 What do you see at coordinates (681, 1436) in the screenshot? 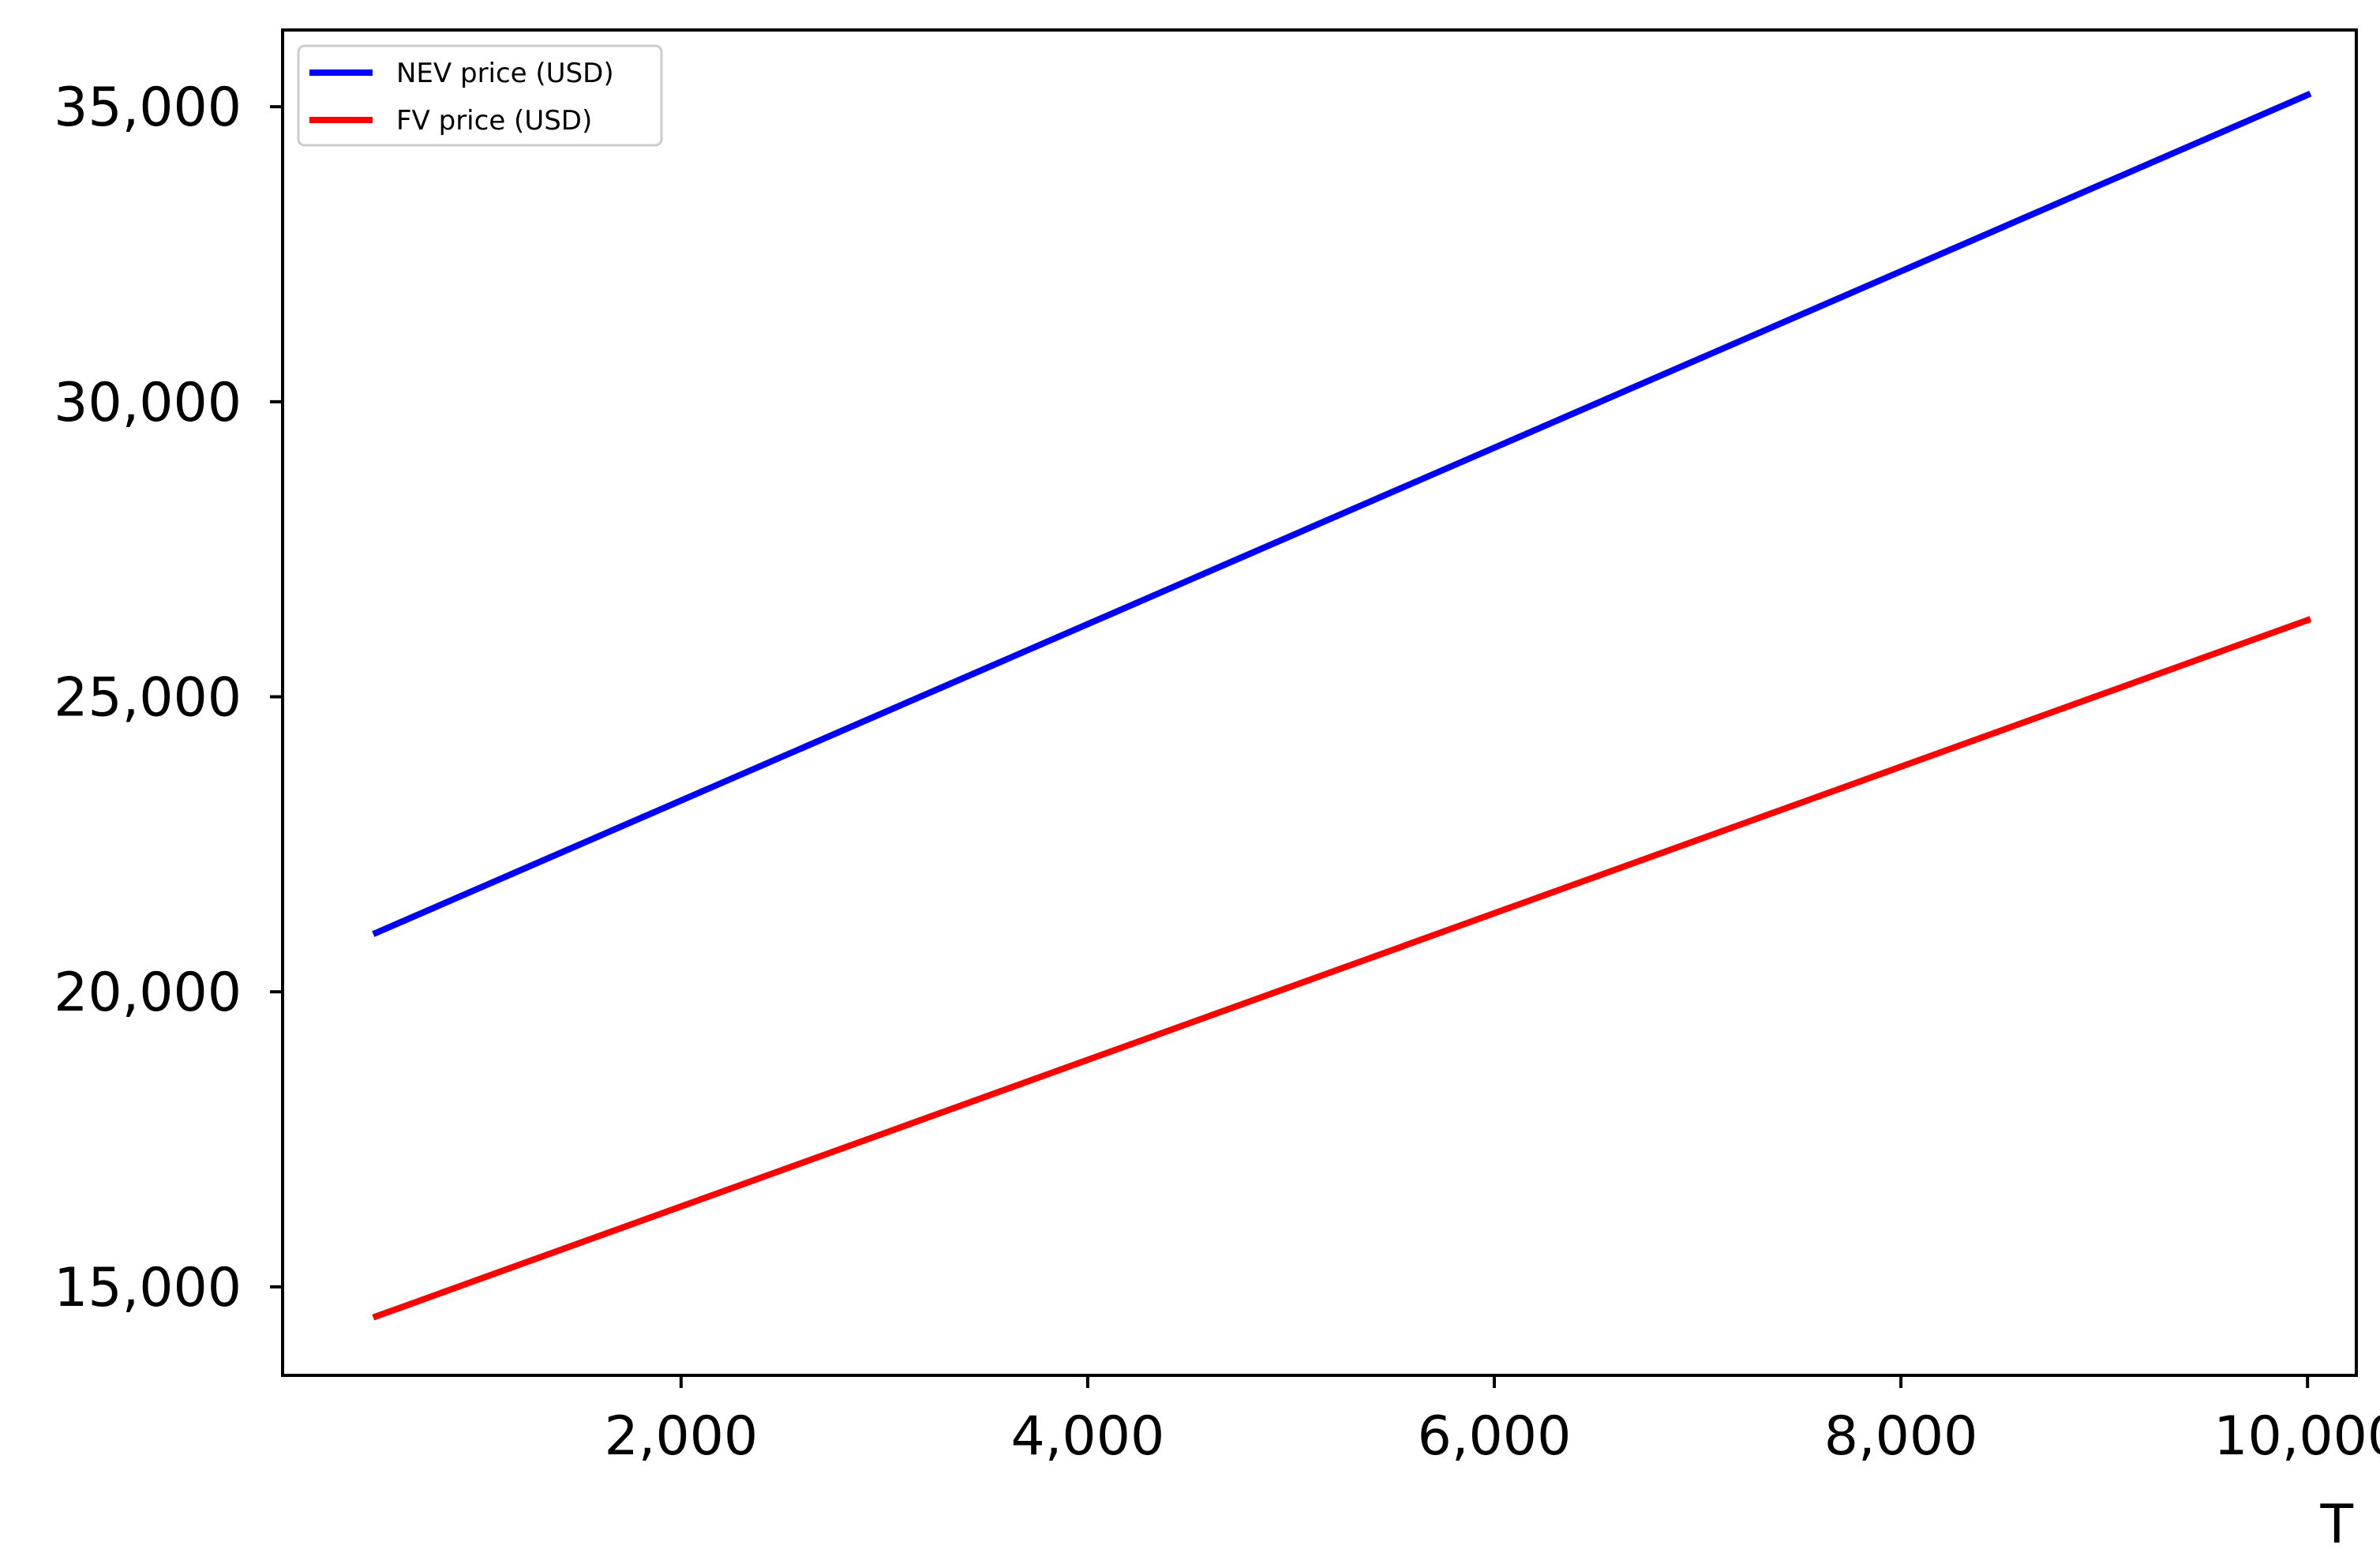
I see `x-tick-label: 2,000` at bounding box center [681, 1436].